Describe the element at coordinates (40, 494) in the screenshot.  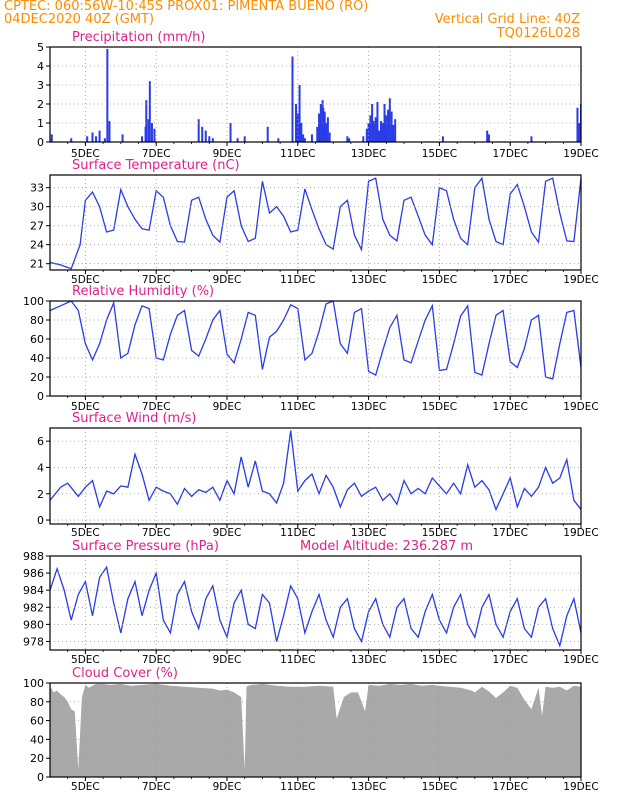
I see `wind-ytick-label: 2` at that location.